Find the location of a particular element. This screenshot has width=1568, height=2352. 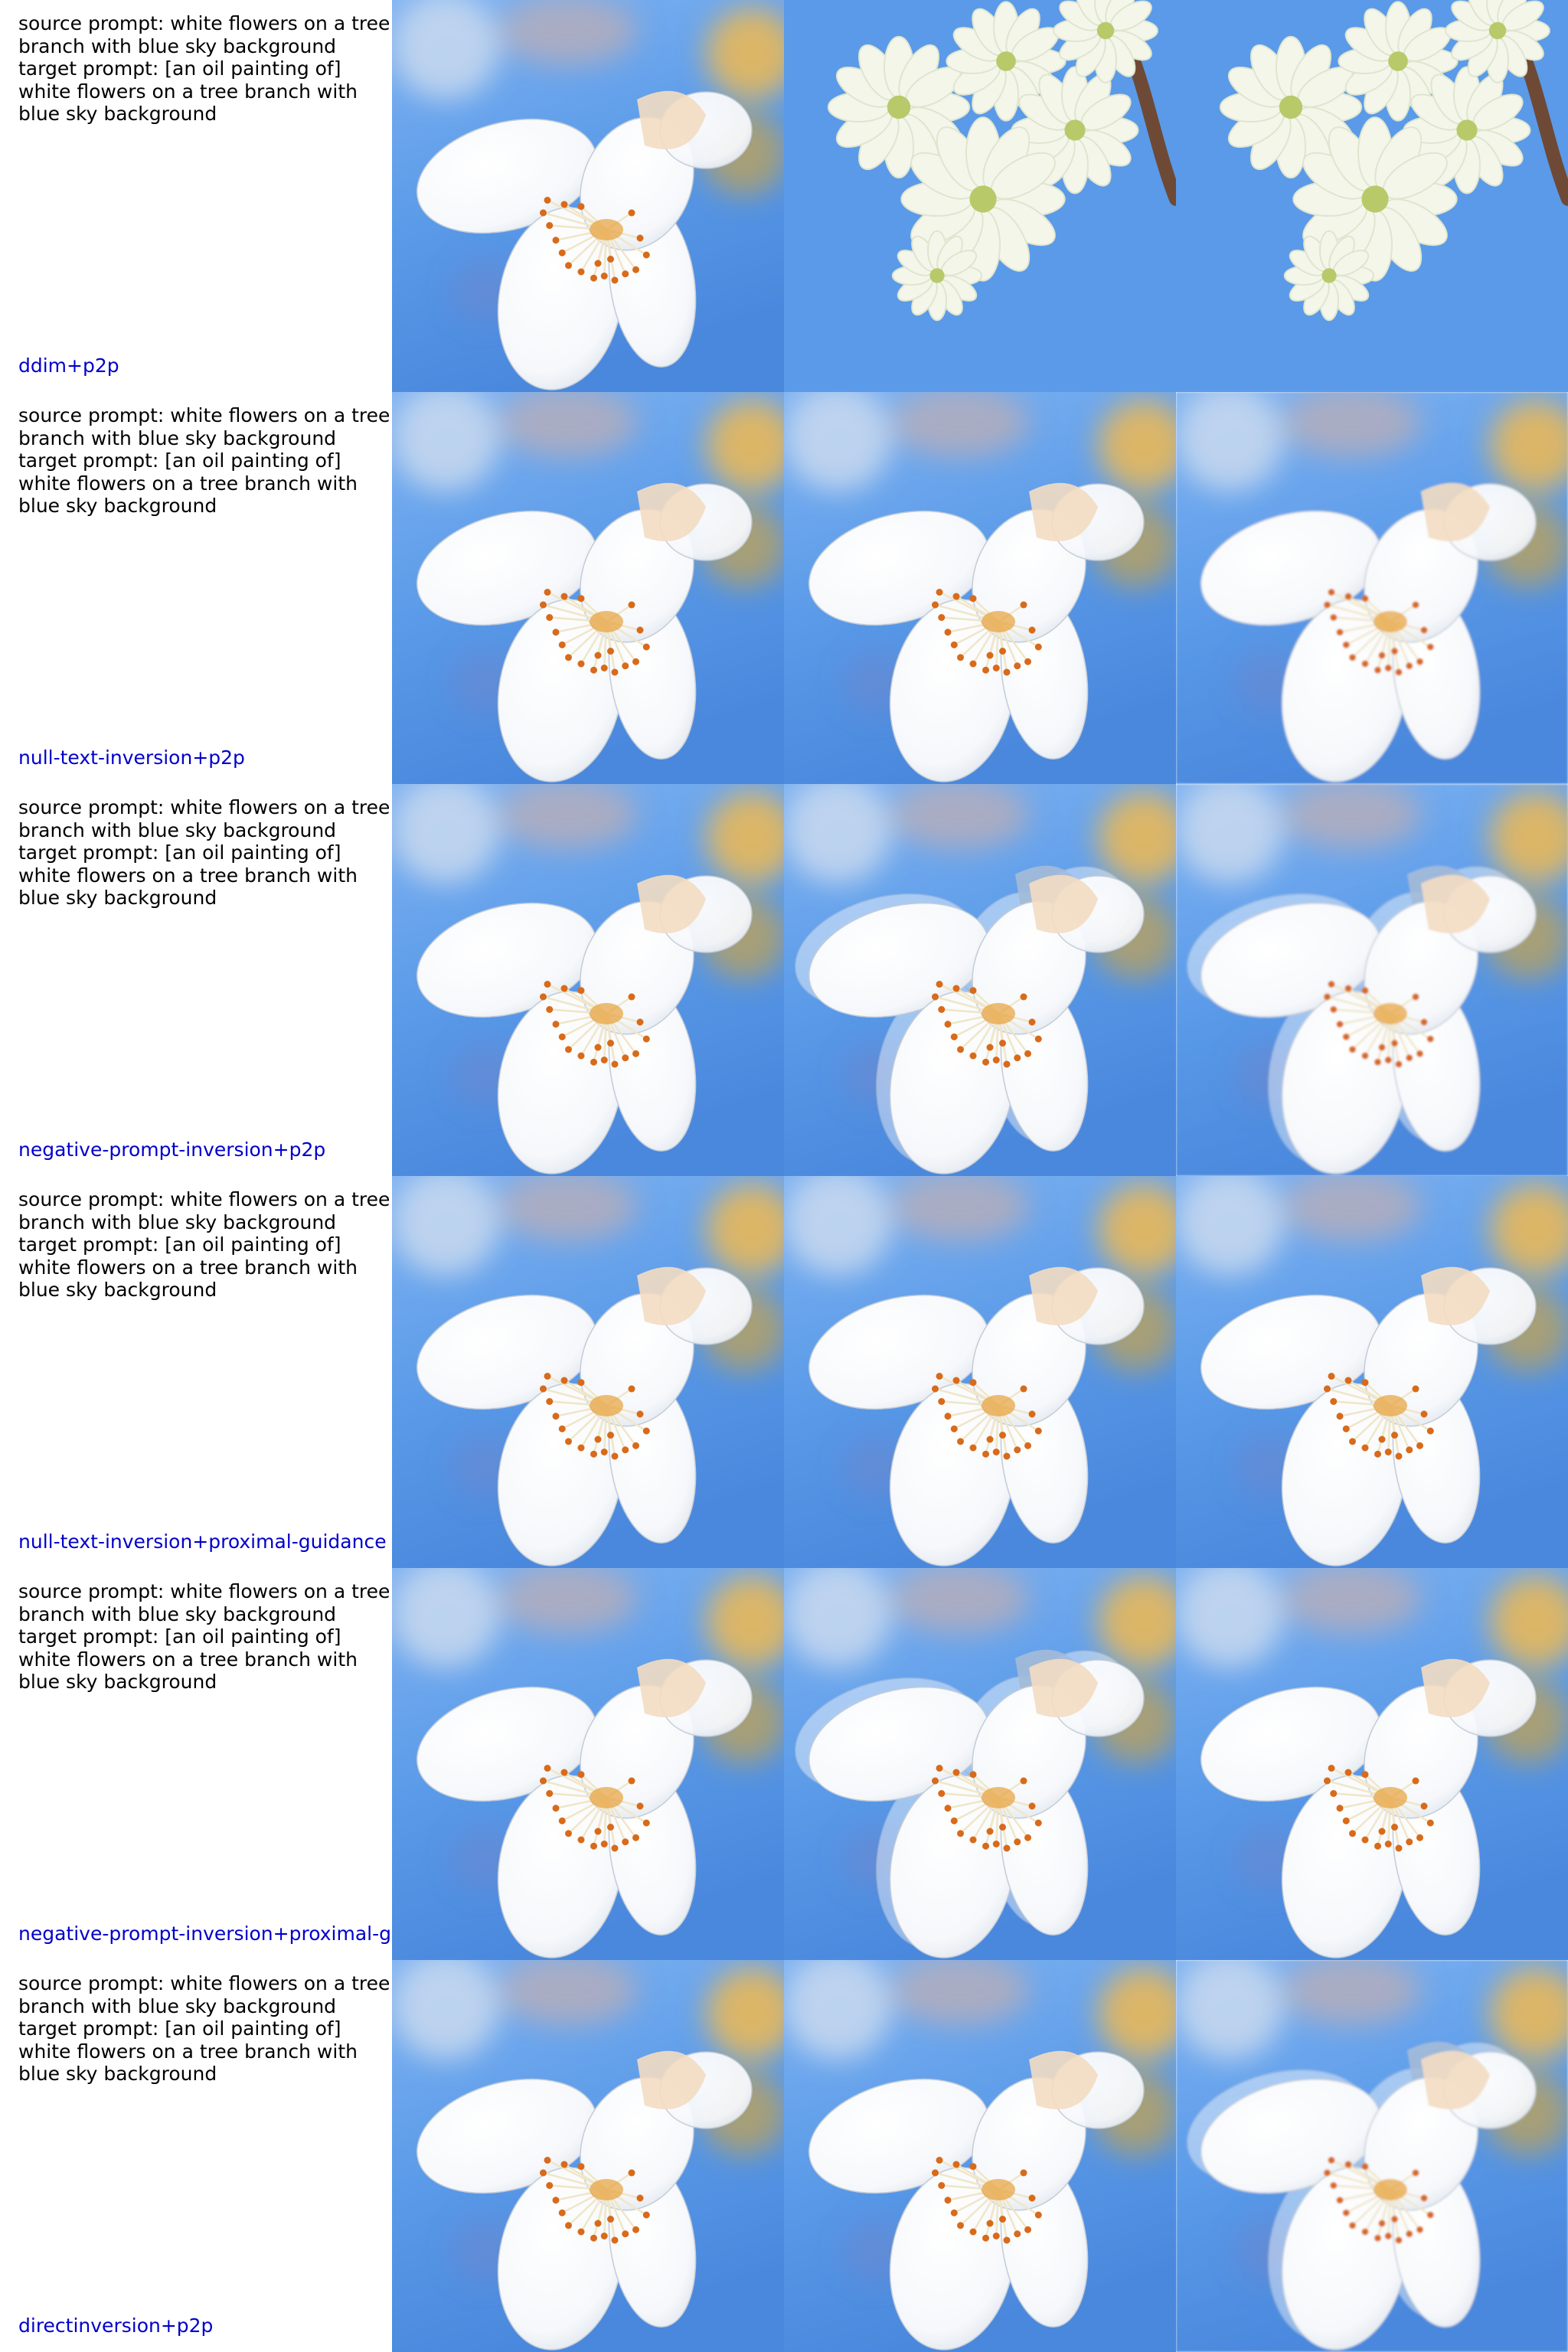

method-label: directinversion+p2p is located at coordinates (116, 2325).